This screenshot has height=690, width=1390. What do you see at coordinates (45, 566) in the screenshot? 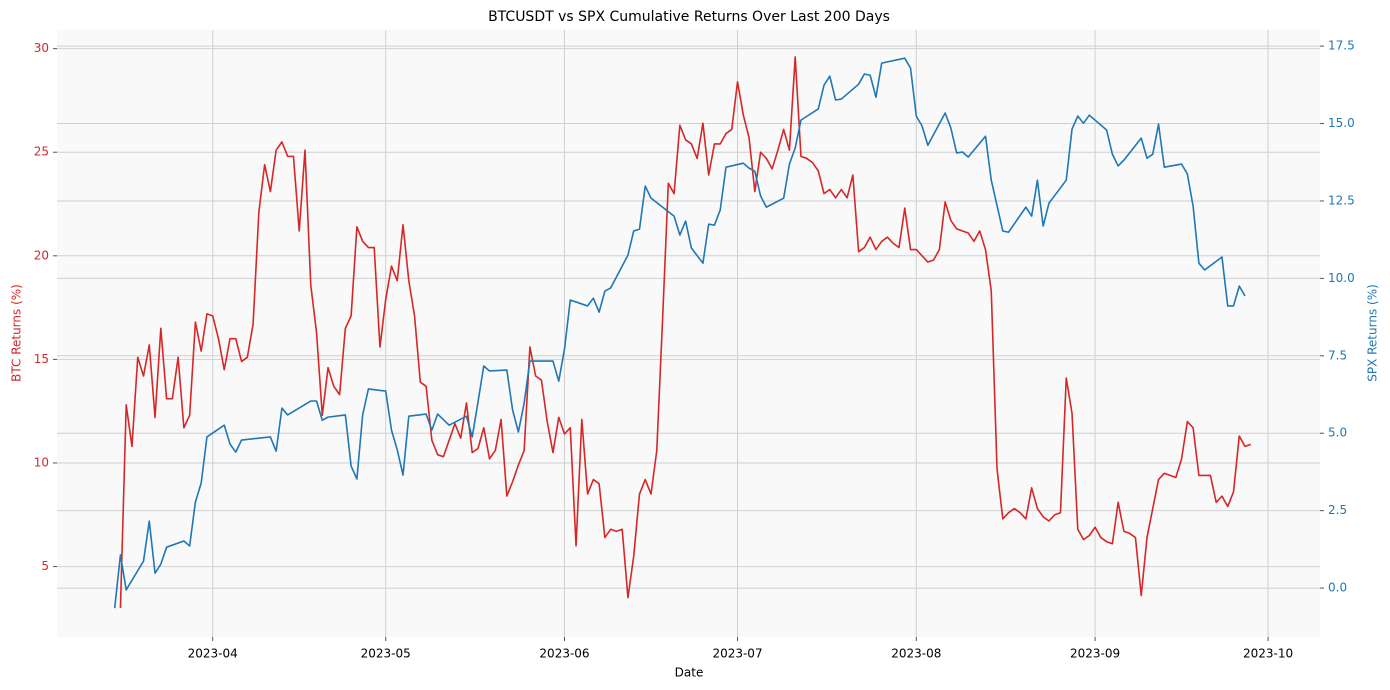
I see `y-tick-label: 5` at bounding box center [45, 566].